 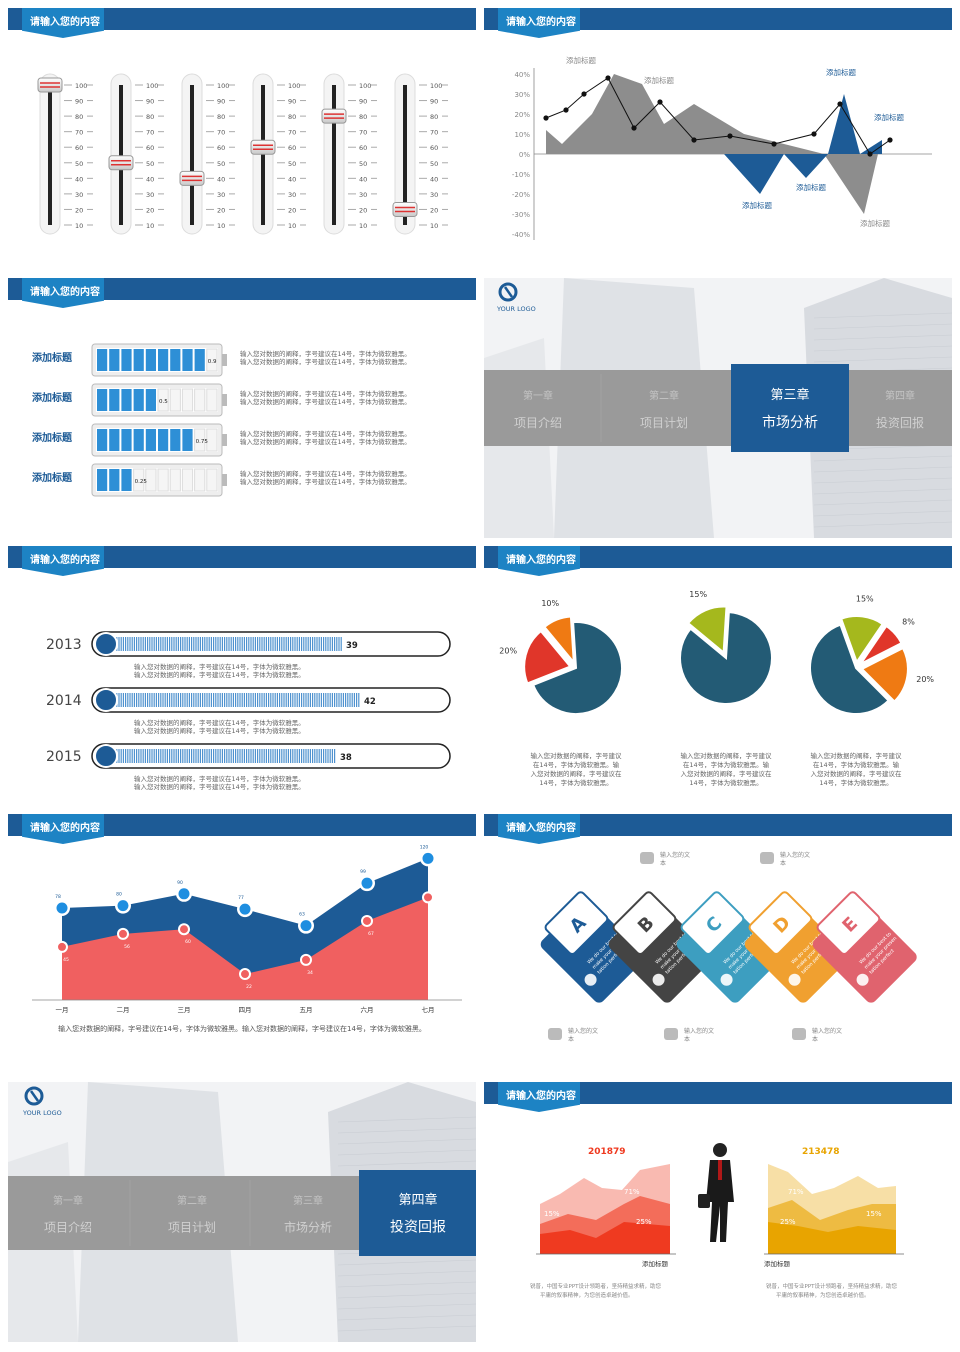 What do you see at coordinates (577, 668) in the screenshot?
I see `pie-slice` at bounding box center [577, 668].